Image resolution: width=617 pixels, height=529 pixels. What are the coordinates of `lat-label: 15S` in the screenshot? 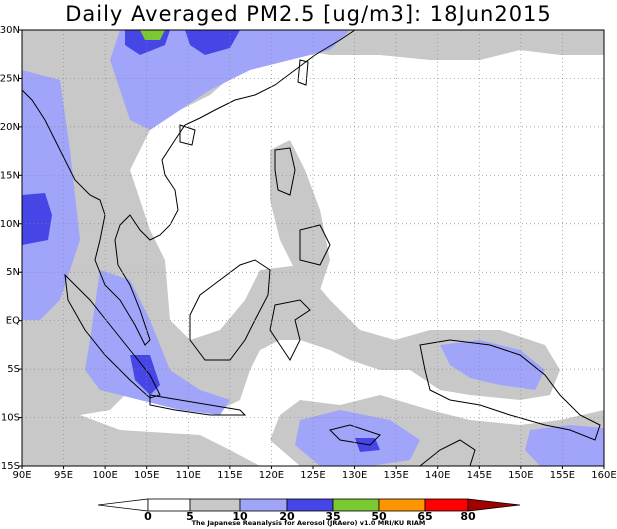 It's located at (10, 466).